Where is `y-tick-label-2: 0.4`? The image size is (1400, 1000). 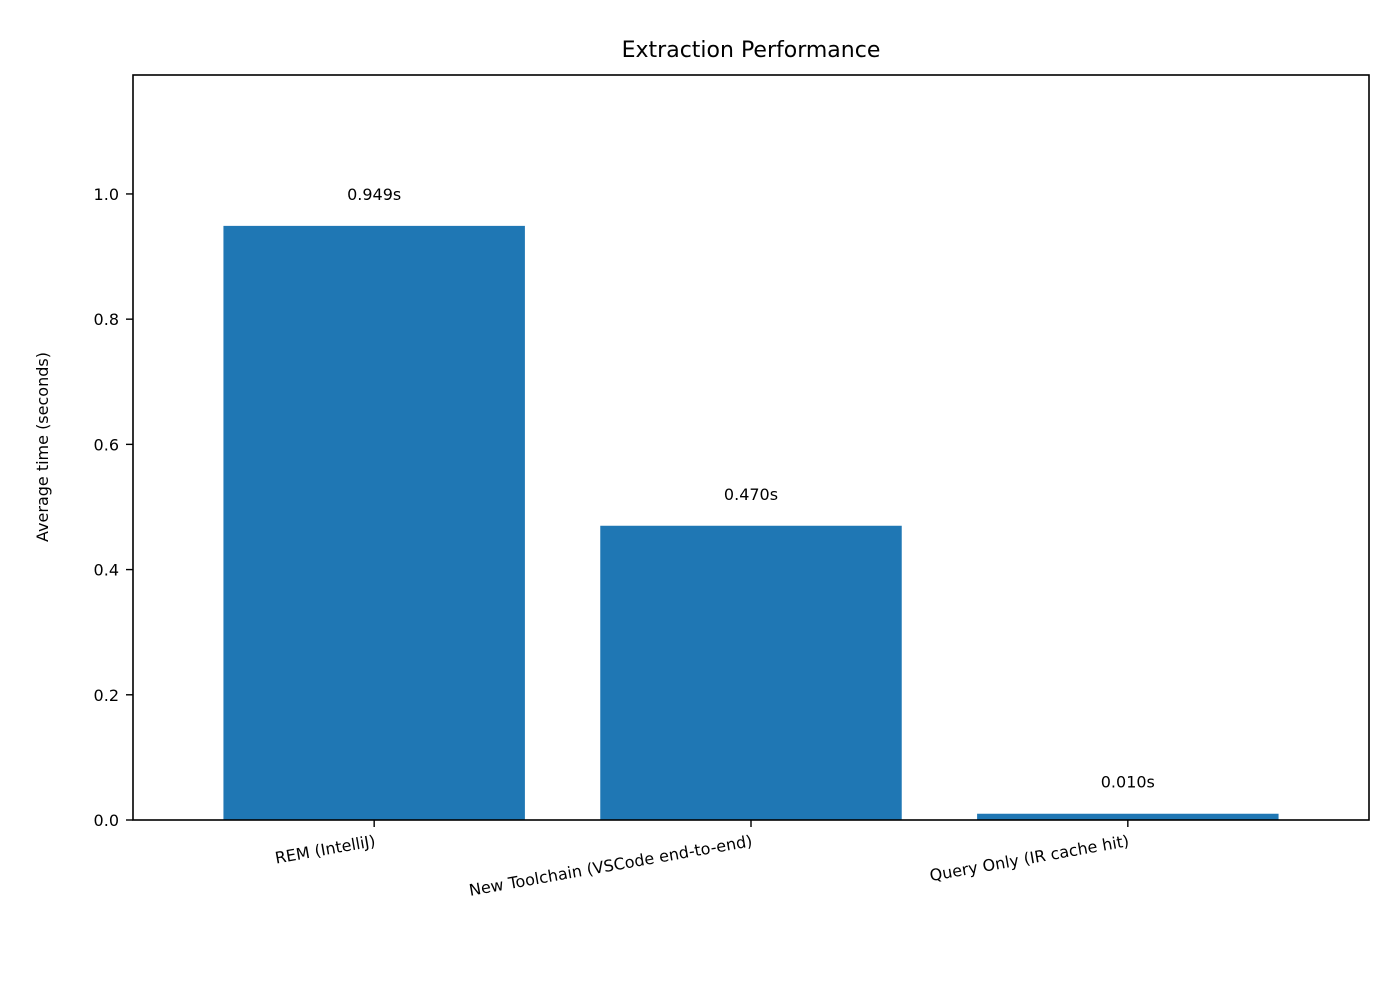 y-tick-label-2: 0.4 is located at coordinates (106, 570).